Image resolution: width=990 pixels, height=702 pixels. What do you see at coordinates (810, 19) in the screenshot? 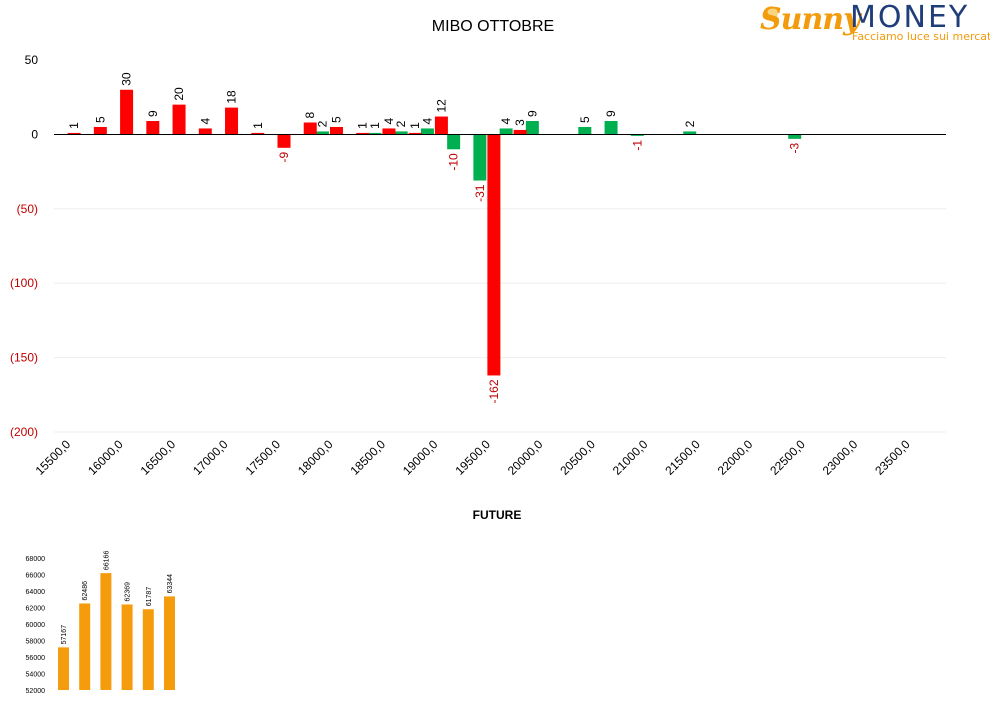
I see `logo-sunny-text: Sunny` at bounding box center [810, 19].